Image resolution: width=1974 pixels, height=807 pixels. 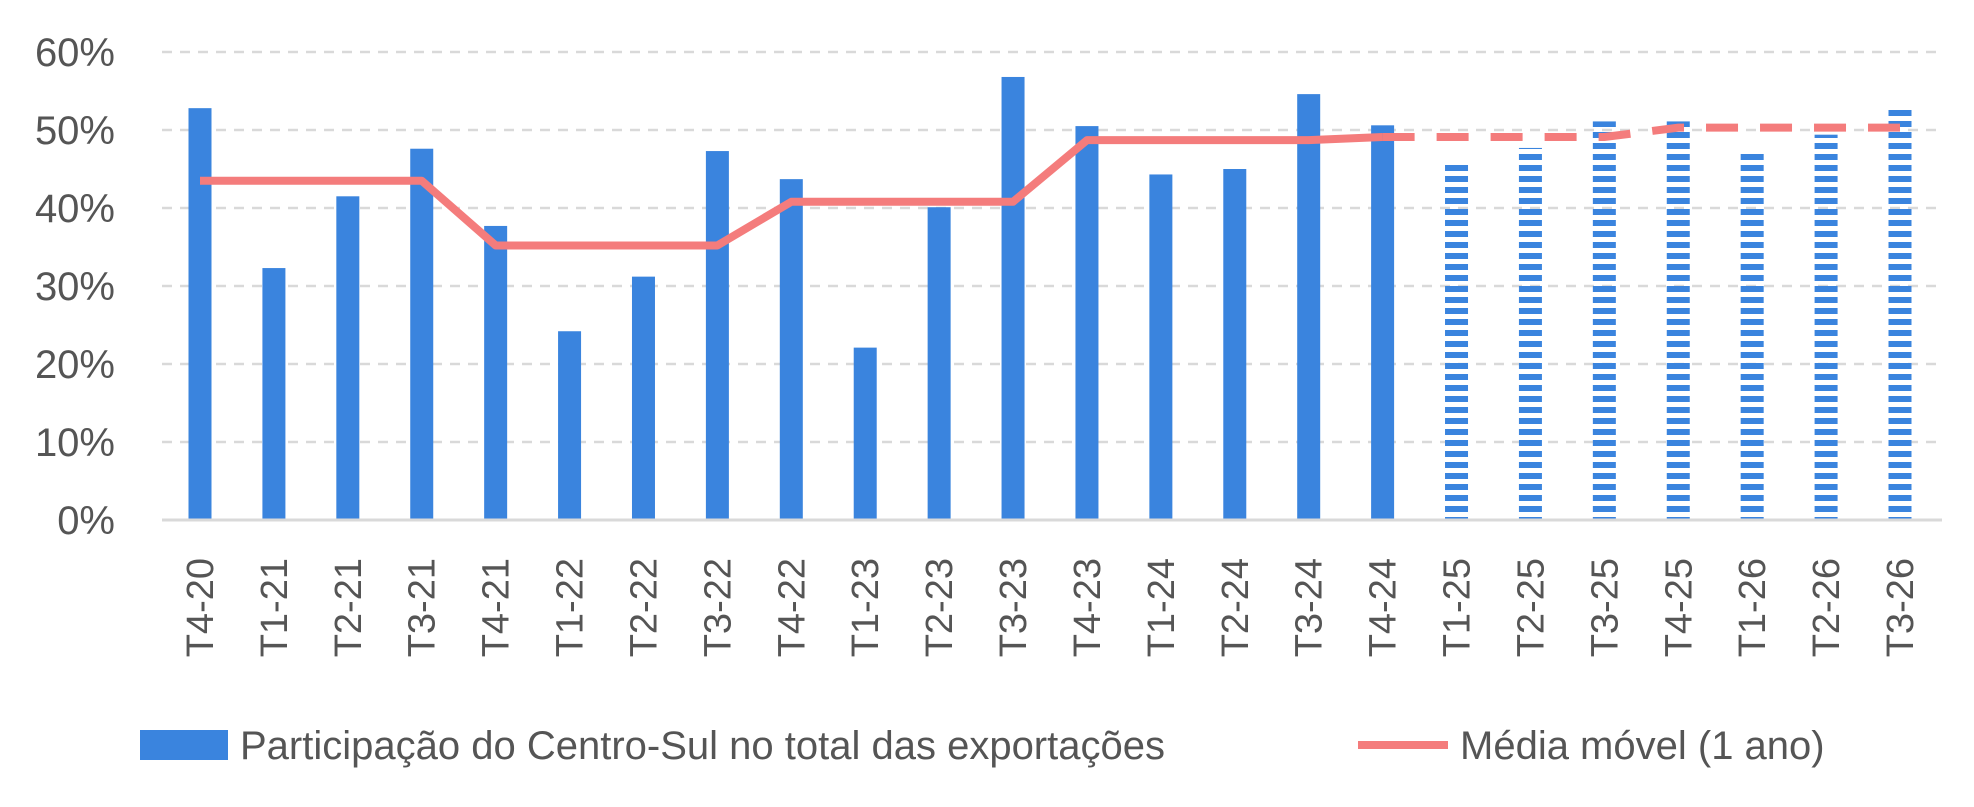 What do you see at coordinates (1531, 607) in the screenshot?
I see `x-tick-label: T2-25` at bounding box center [1531, 607].